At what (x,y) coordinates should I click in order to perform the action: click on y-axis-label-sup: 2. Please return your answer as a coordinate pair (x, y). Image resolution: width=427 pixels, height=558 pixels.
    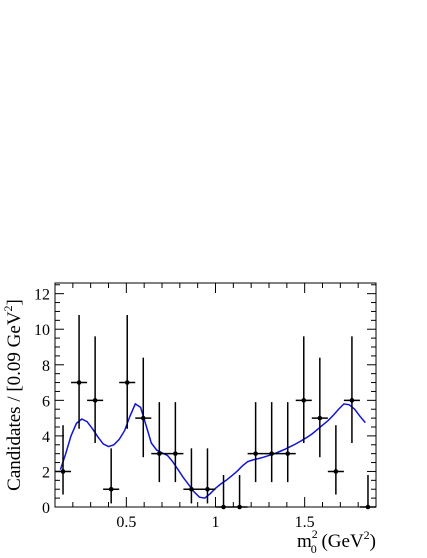
    Looking at the image, I should click on (8, 308).